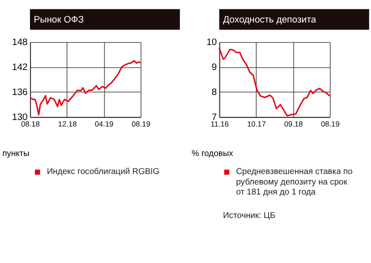  What do you see at coordinates (67, 124) in the screenshot?
I see `x-tick-label: 12.18` at bounding box center [67, 124].